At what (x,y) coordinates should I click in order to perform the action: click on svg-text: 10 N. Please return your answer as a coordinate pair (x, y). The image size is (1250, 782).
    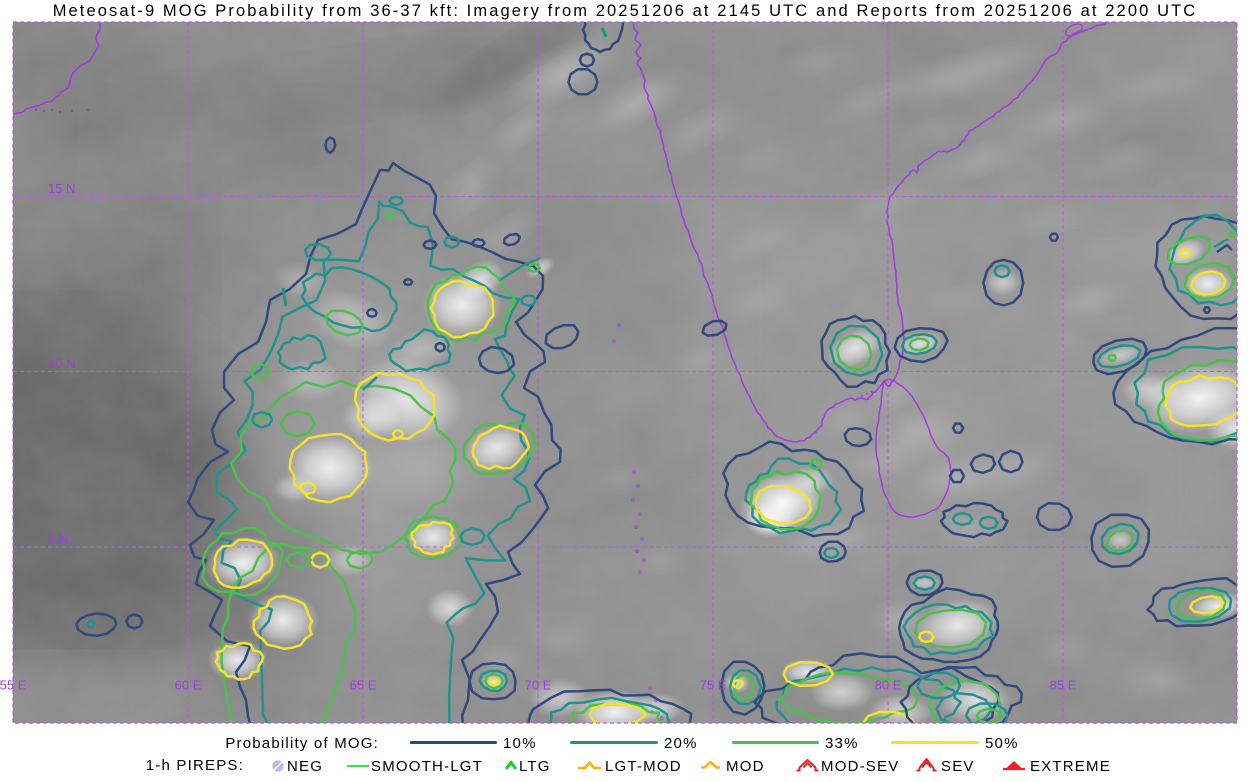
    Looking at the image, I should click on (61, 363).